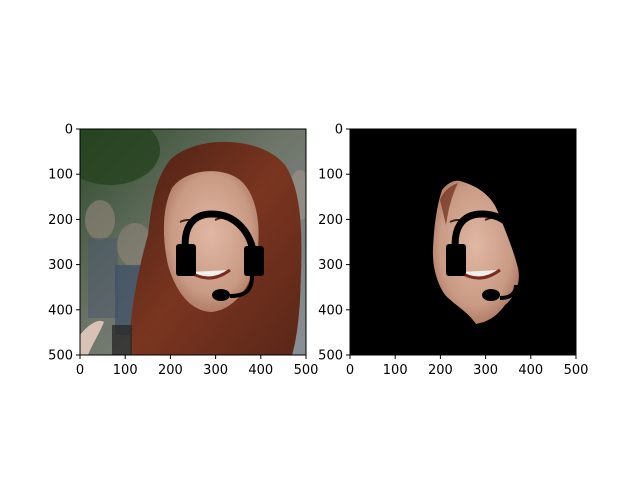 The width and height of the screenshot is (640, 480). What do you see at coordinates (220, 255) in the screenshot?
I see `headset-overlay-left` at bounding box center [220, 255].